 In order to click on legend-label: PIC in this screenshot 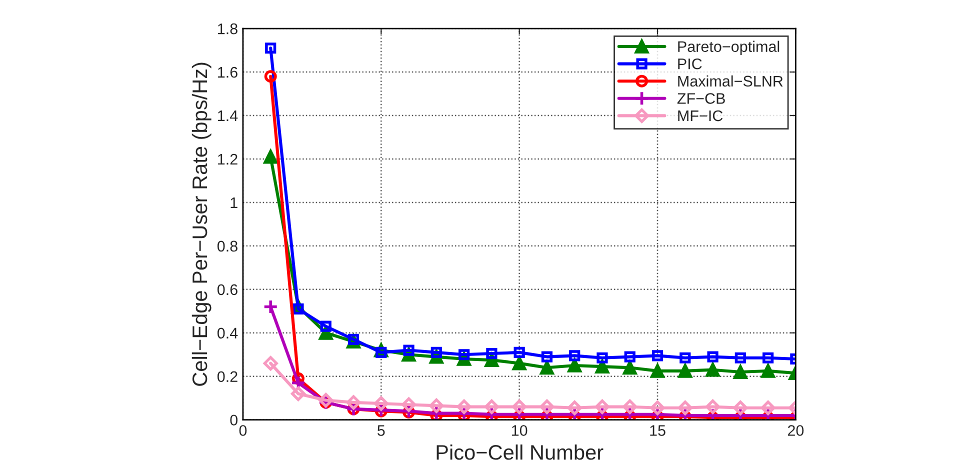, I will do `click(690, 64)`.